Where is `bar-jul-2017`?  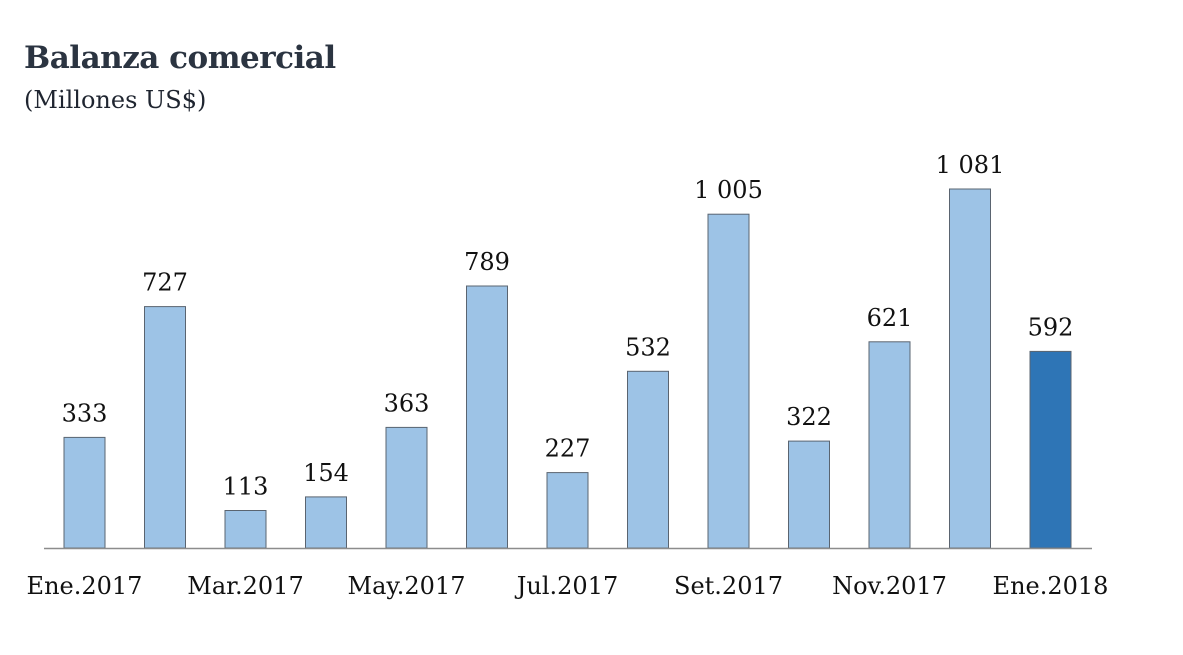
bar-jul-2017 is located at coordinates (567, 510).